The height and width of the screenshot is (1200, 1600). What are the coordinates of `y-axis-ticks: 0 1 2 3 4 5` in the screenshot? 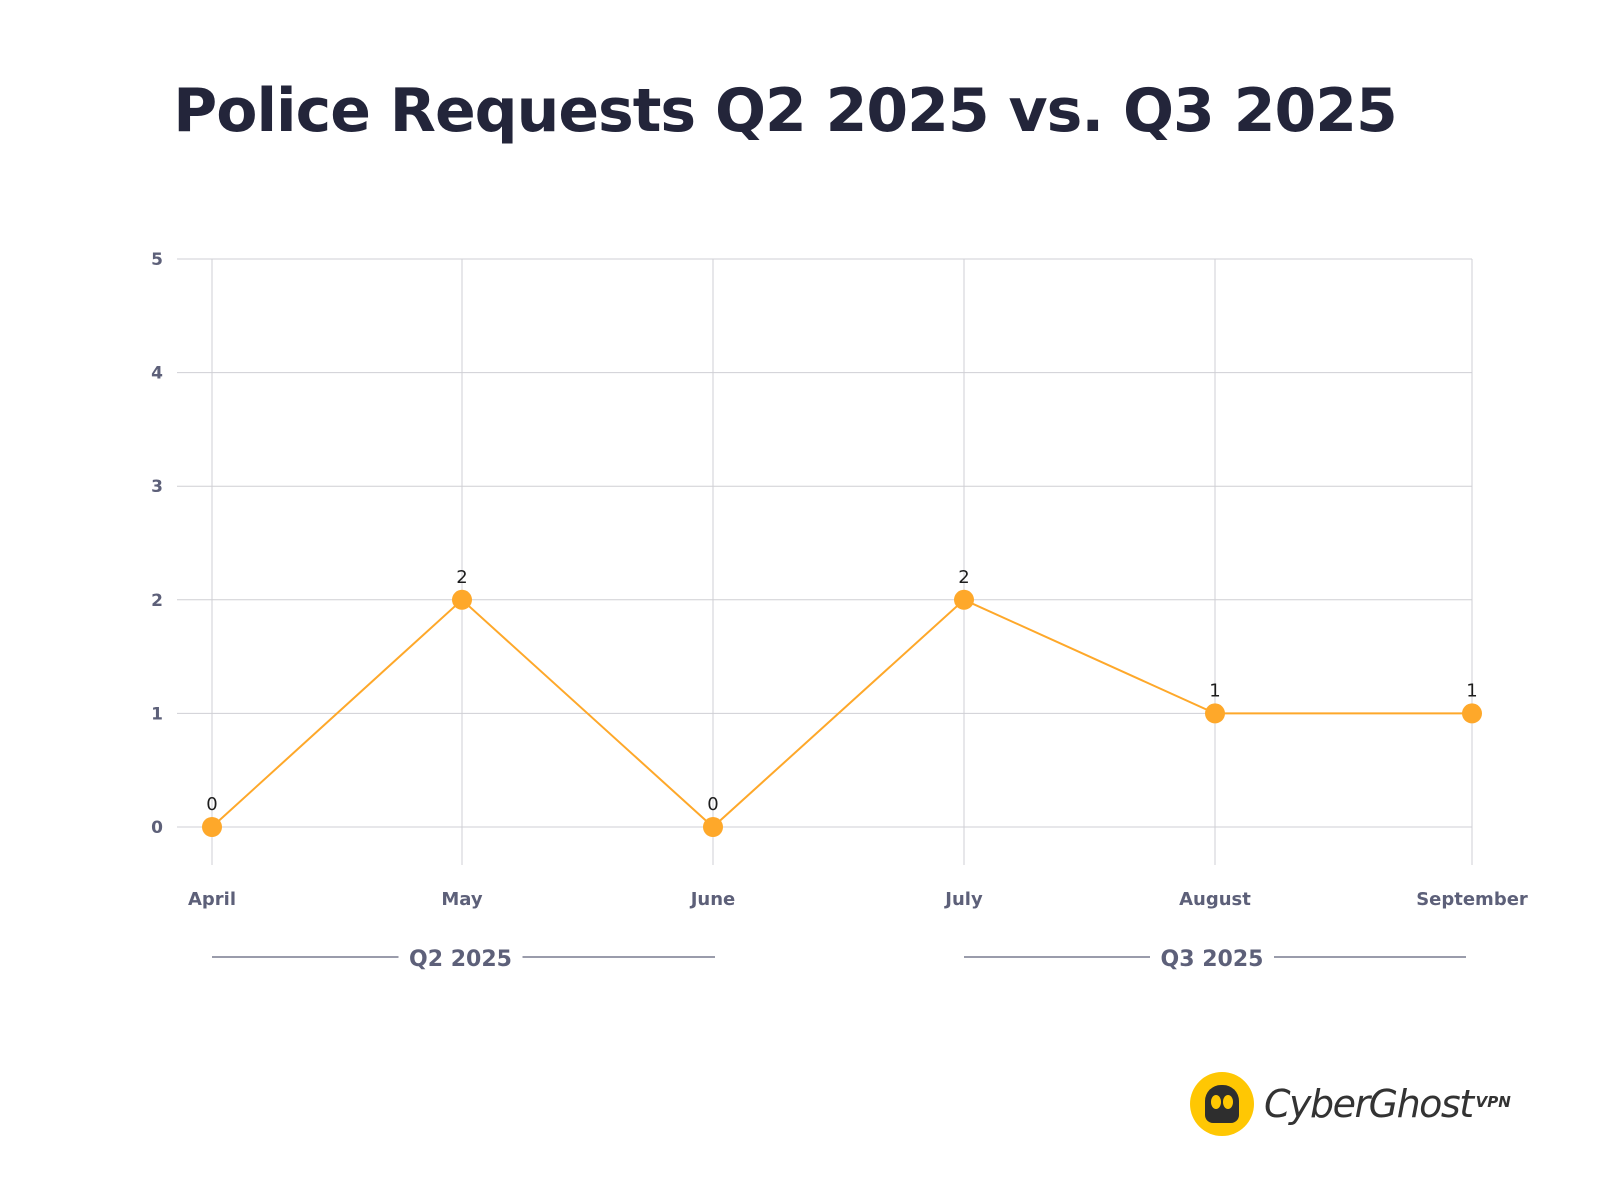 It's located at (157, 544).